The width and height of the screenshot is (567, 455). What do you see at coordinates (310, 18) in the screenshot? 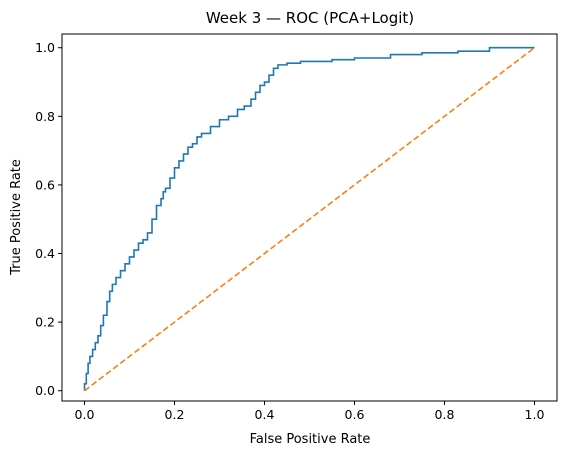
I see `chart-title: Week 3 — ROC (PCA+Logit)` at bounding box center [310, 18].